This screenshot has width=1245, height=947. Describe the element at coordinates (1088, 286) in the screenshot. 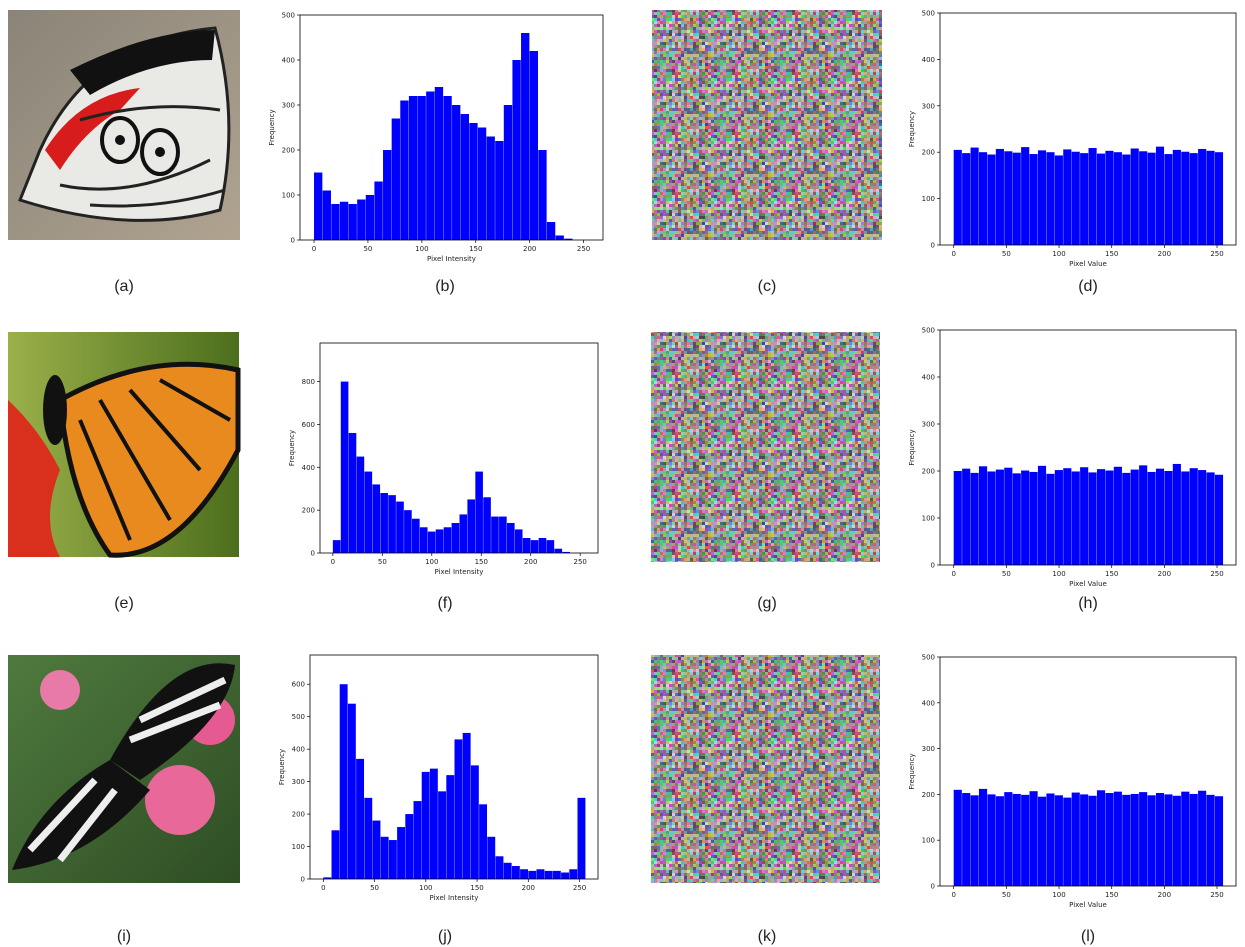

I see `panel-caption: (d)` at that location.